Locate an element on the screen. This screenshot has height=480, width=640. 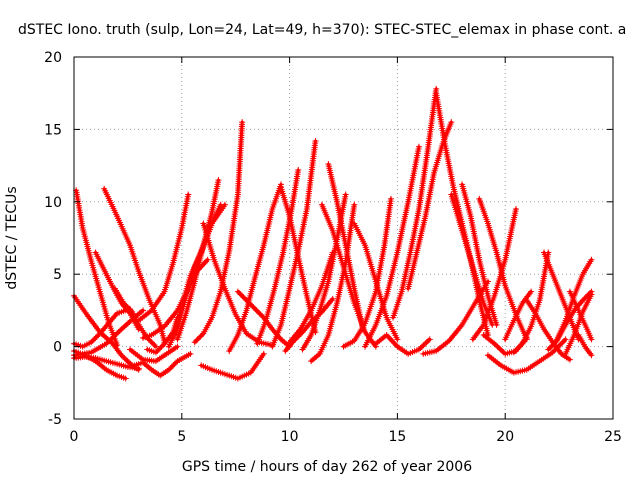
y-tick-label: -5 is located at coordinates (55, 420).